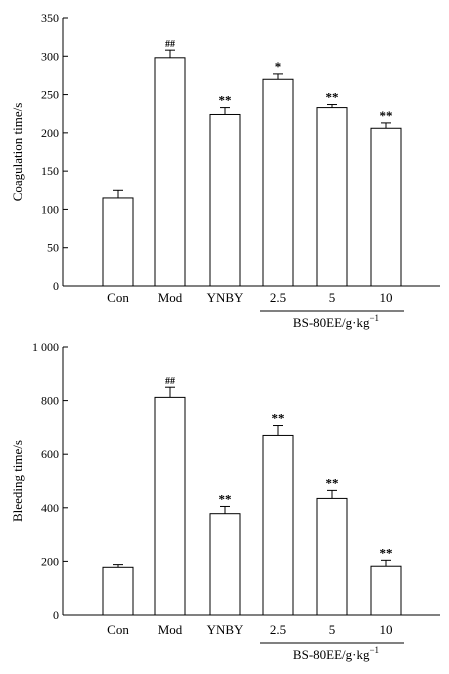 This screenshot has height=674, width=449. I want to click on y-tick-label: 1 000, so click(45, 347).